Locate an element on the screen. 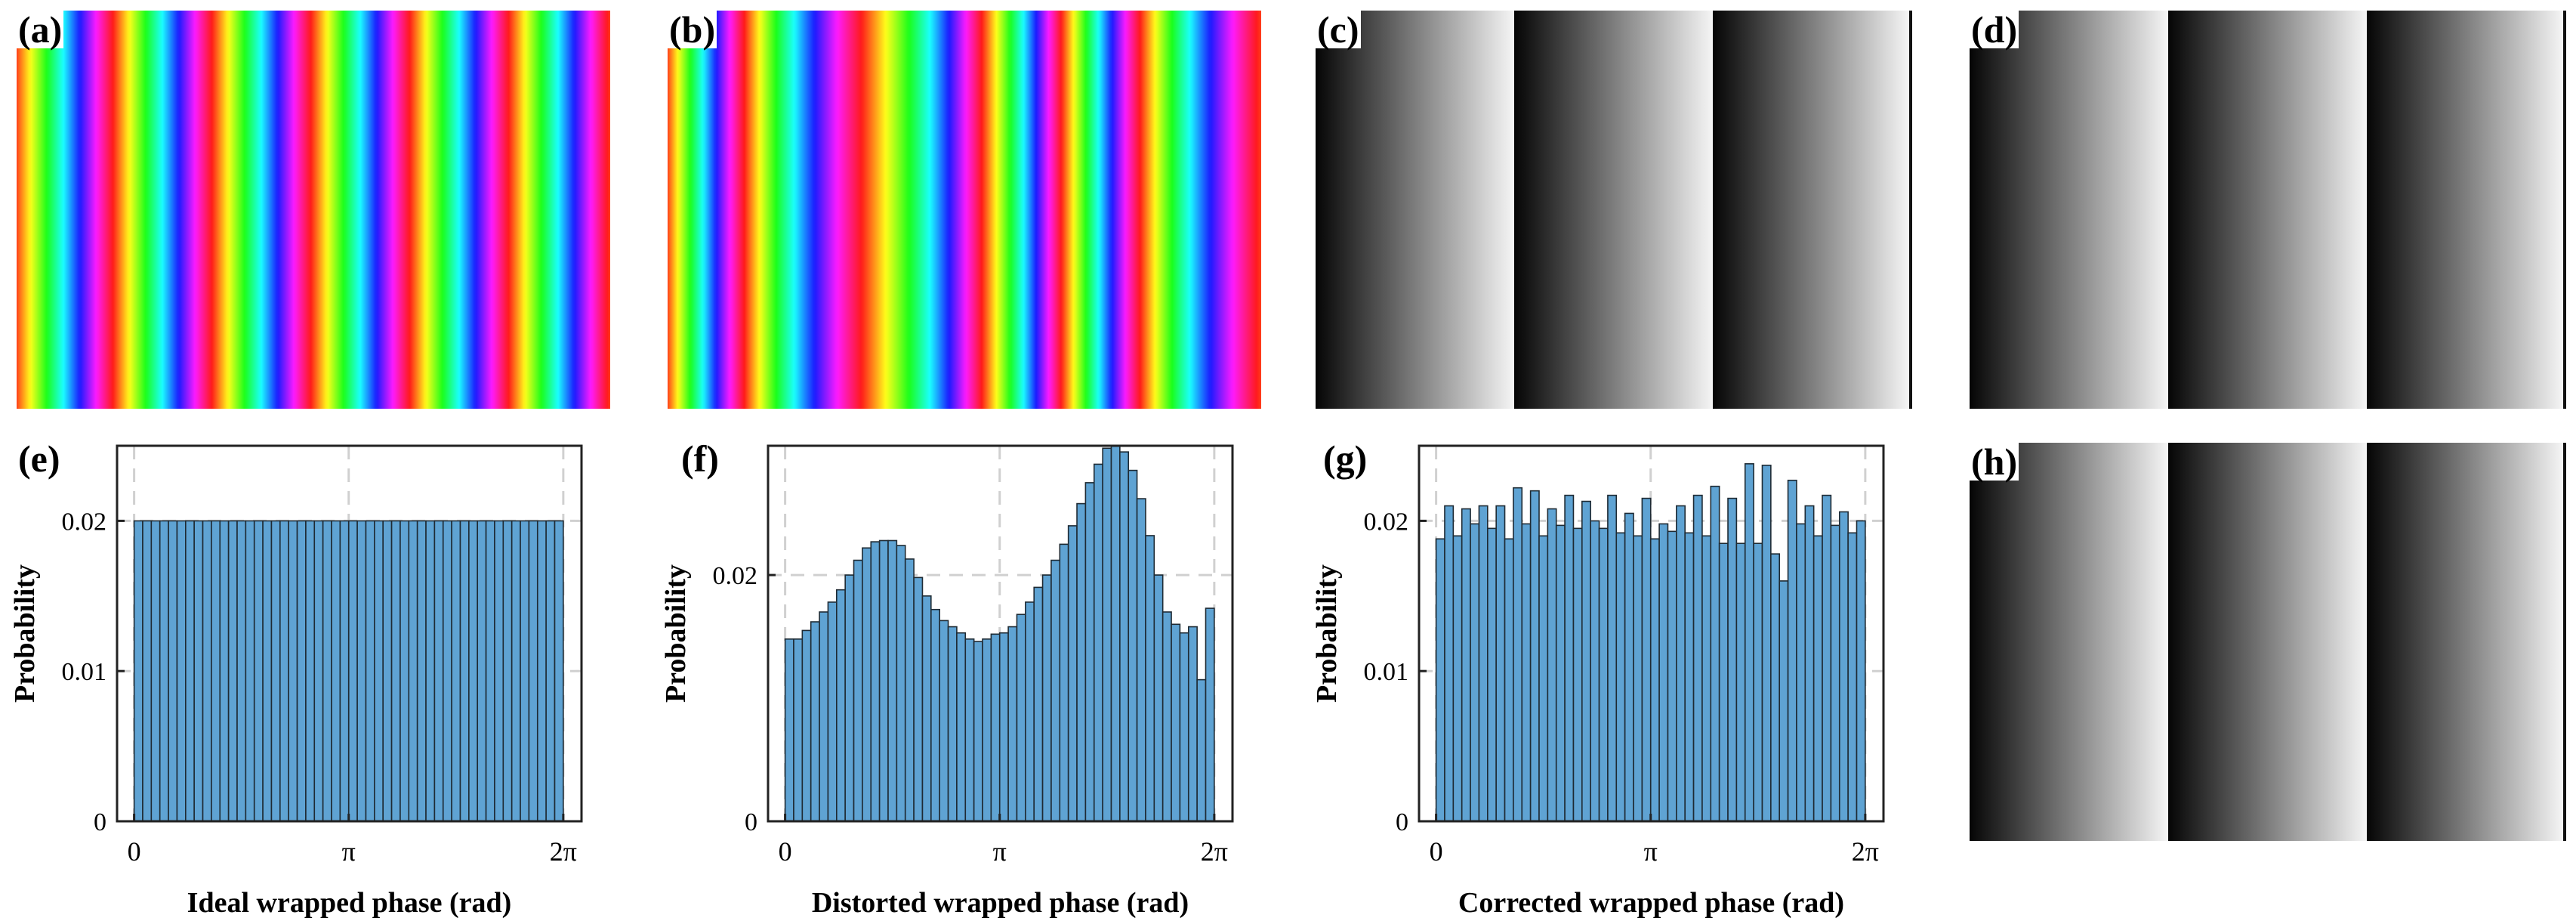 This screenshot has width=2576, height=921. sawtooth-image-h is located at coordinates (2268, 642).